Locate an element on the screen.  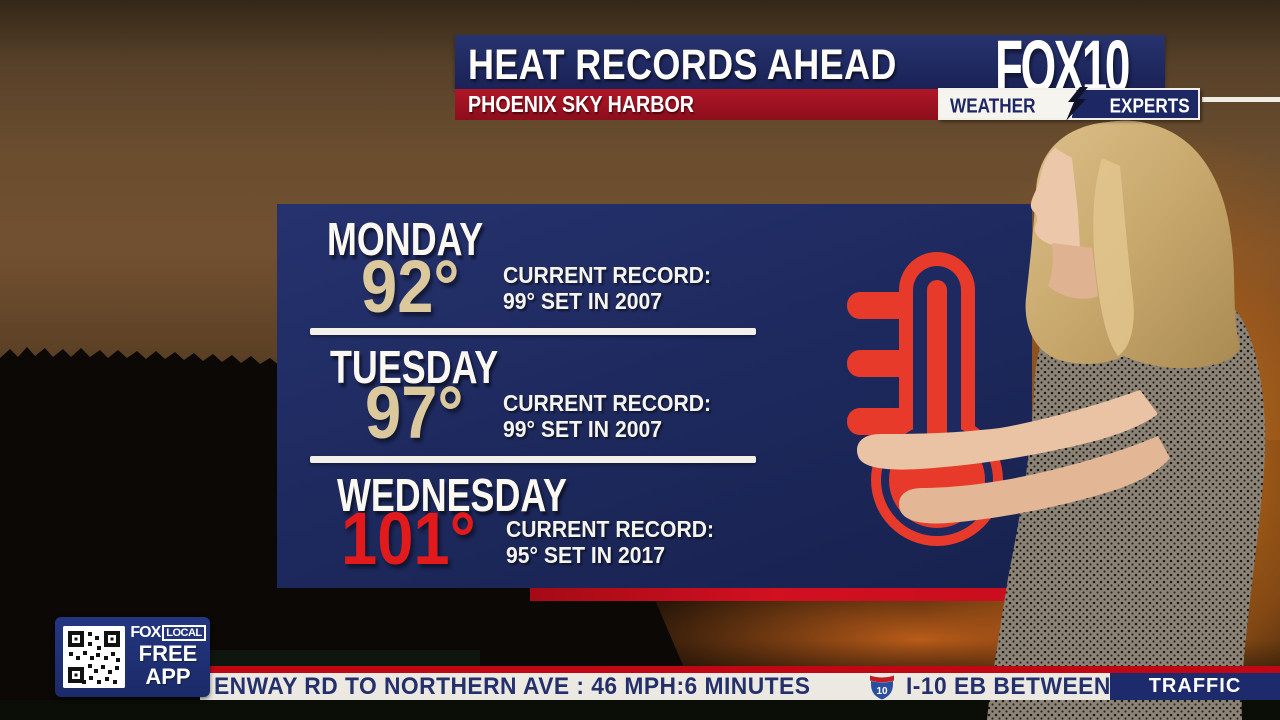
qr-code is located at coordinates (94, 657).